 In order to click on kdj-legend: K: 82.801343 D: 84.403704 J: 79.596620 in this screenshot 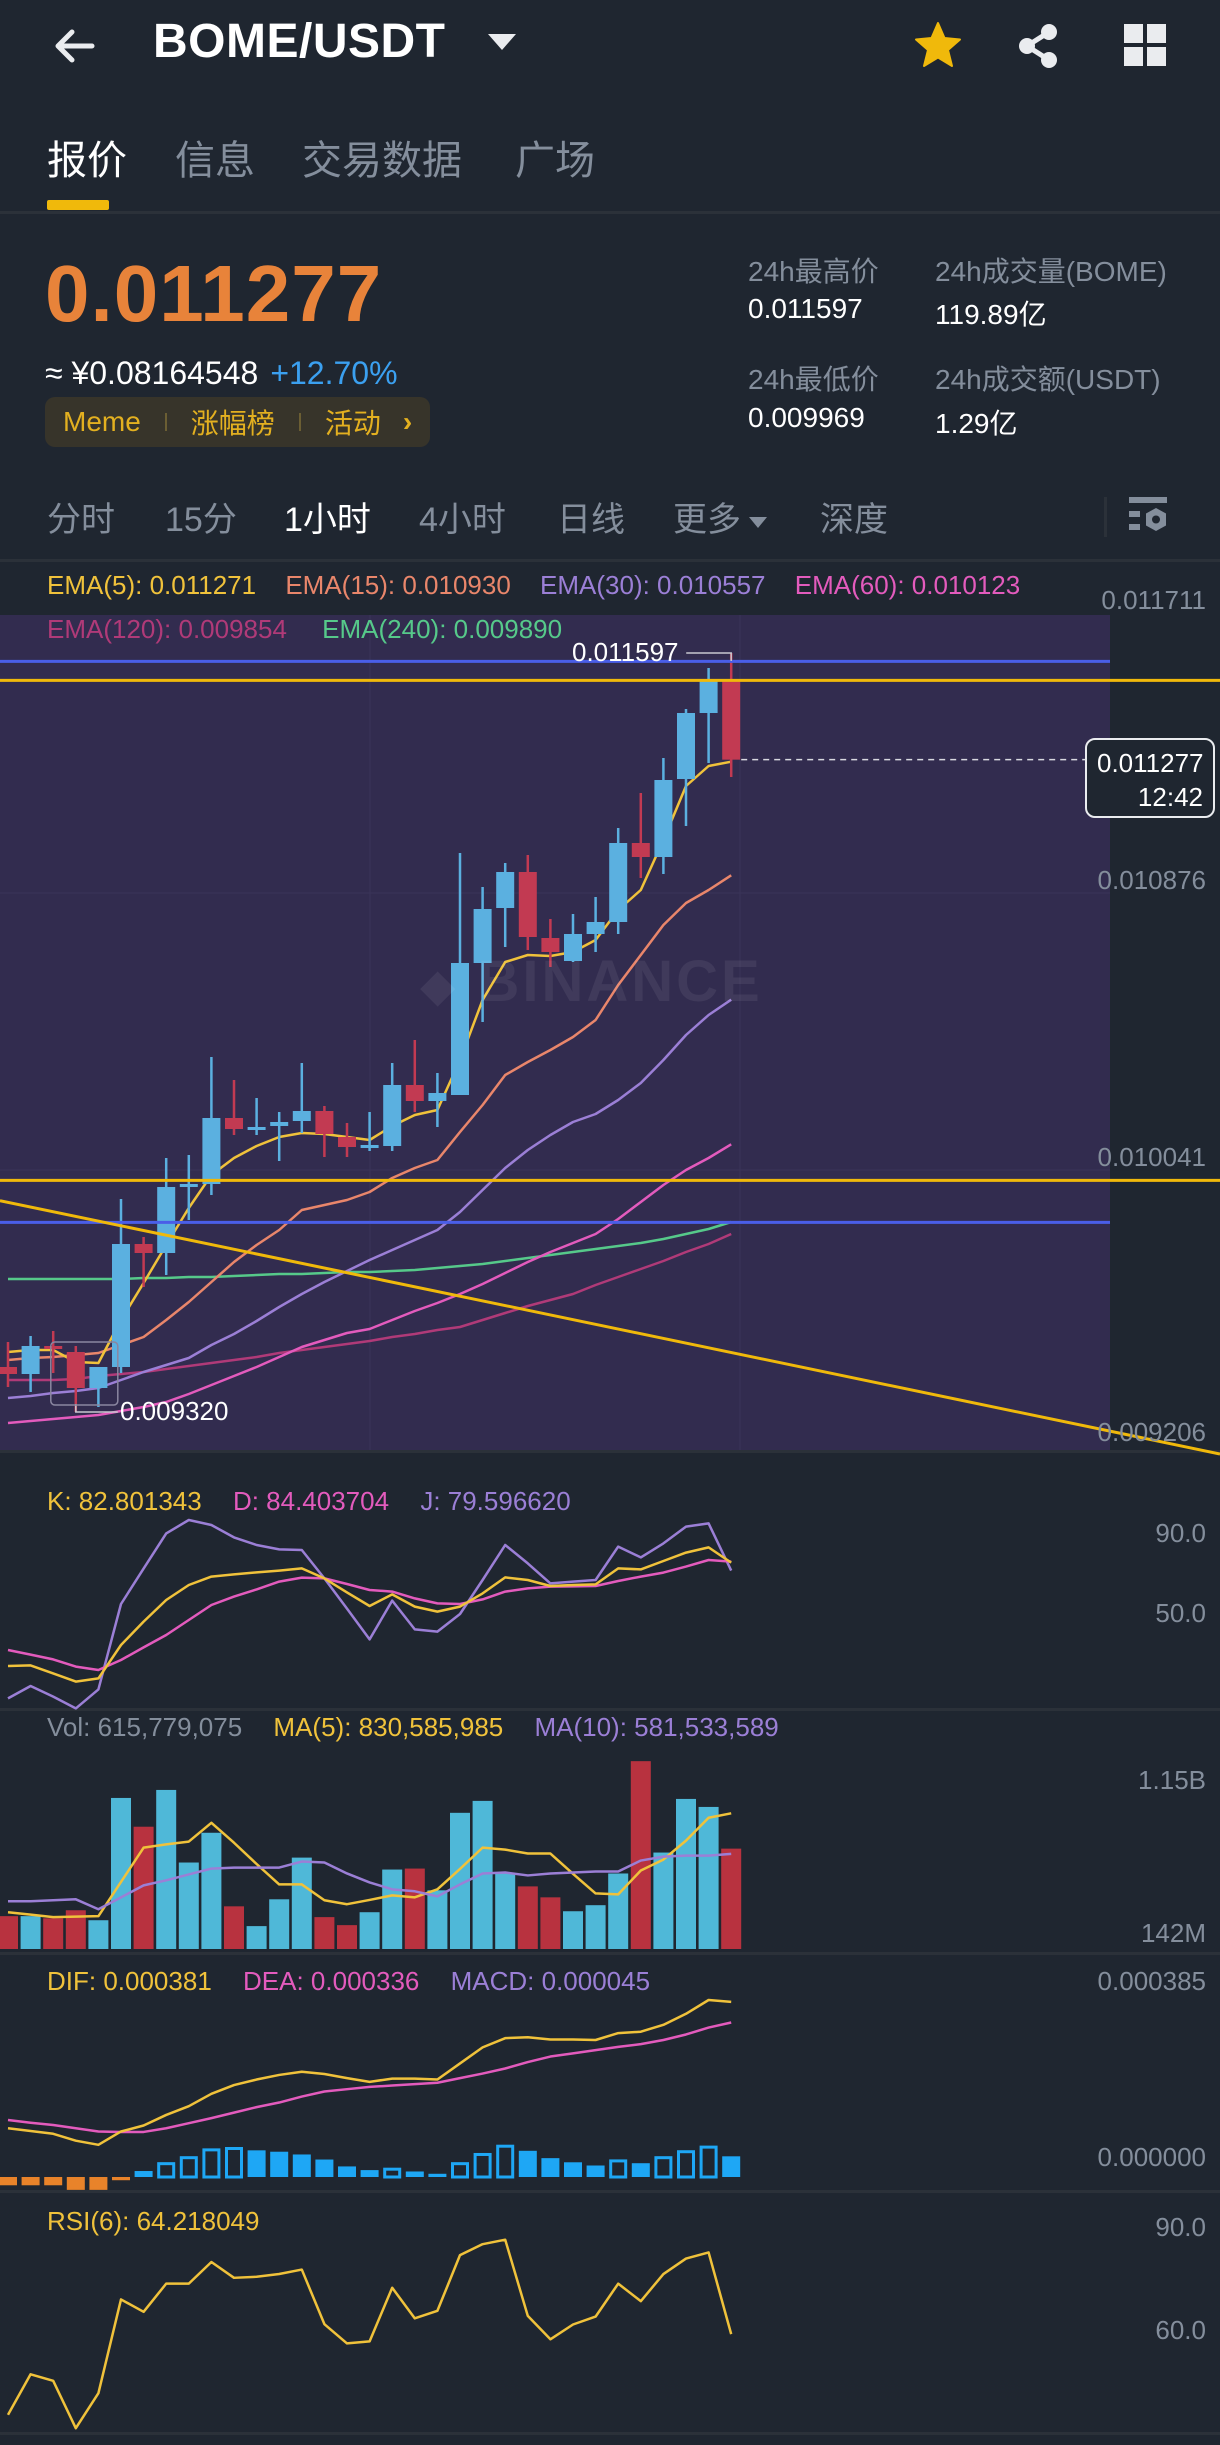, I will do `click(309, 1501)`.